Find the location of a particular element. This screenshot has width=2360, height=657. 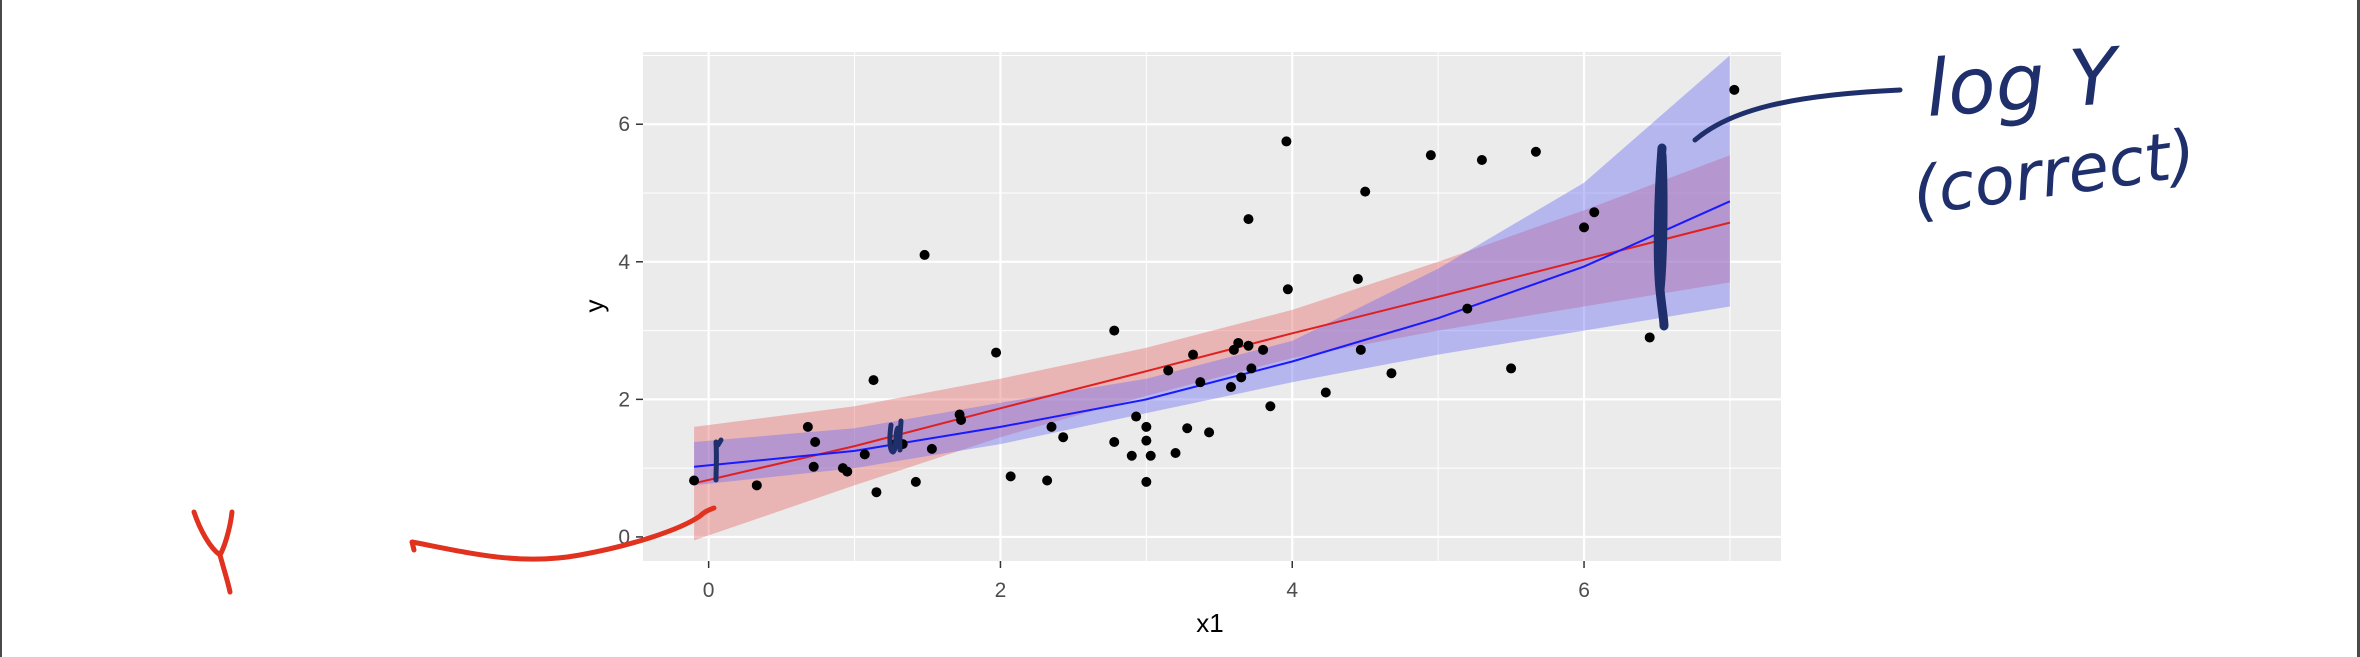

annotation-log-y: log Y is located at coordinates (2024, 83).